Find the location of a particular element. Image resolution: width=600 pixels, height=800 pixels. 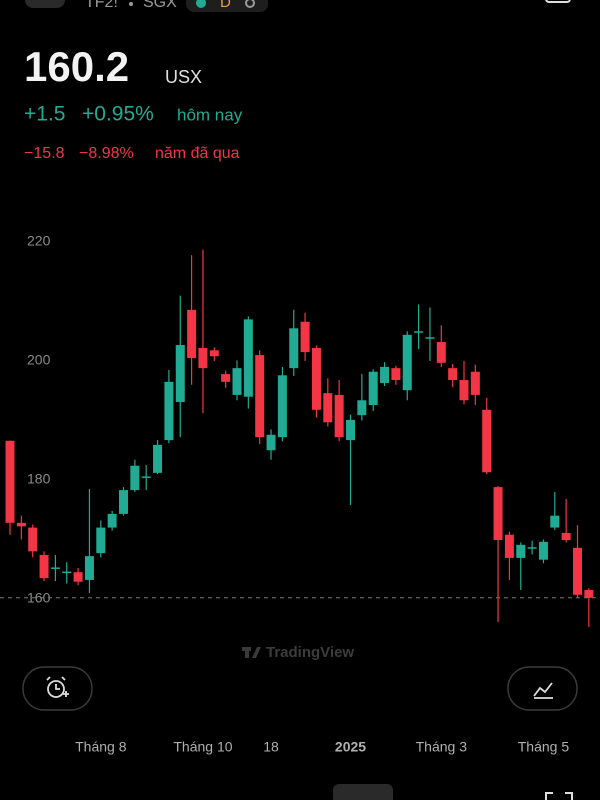

chart-type-icon is located at coordinates (543, 690).